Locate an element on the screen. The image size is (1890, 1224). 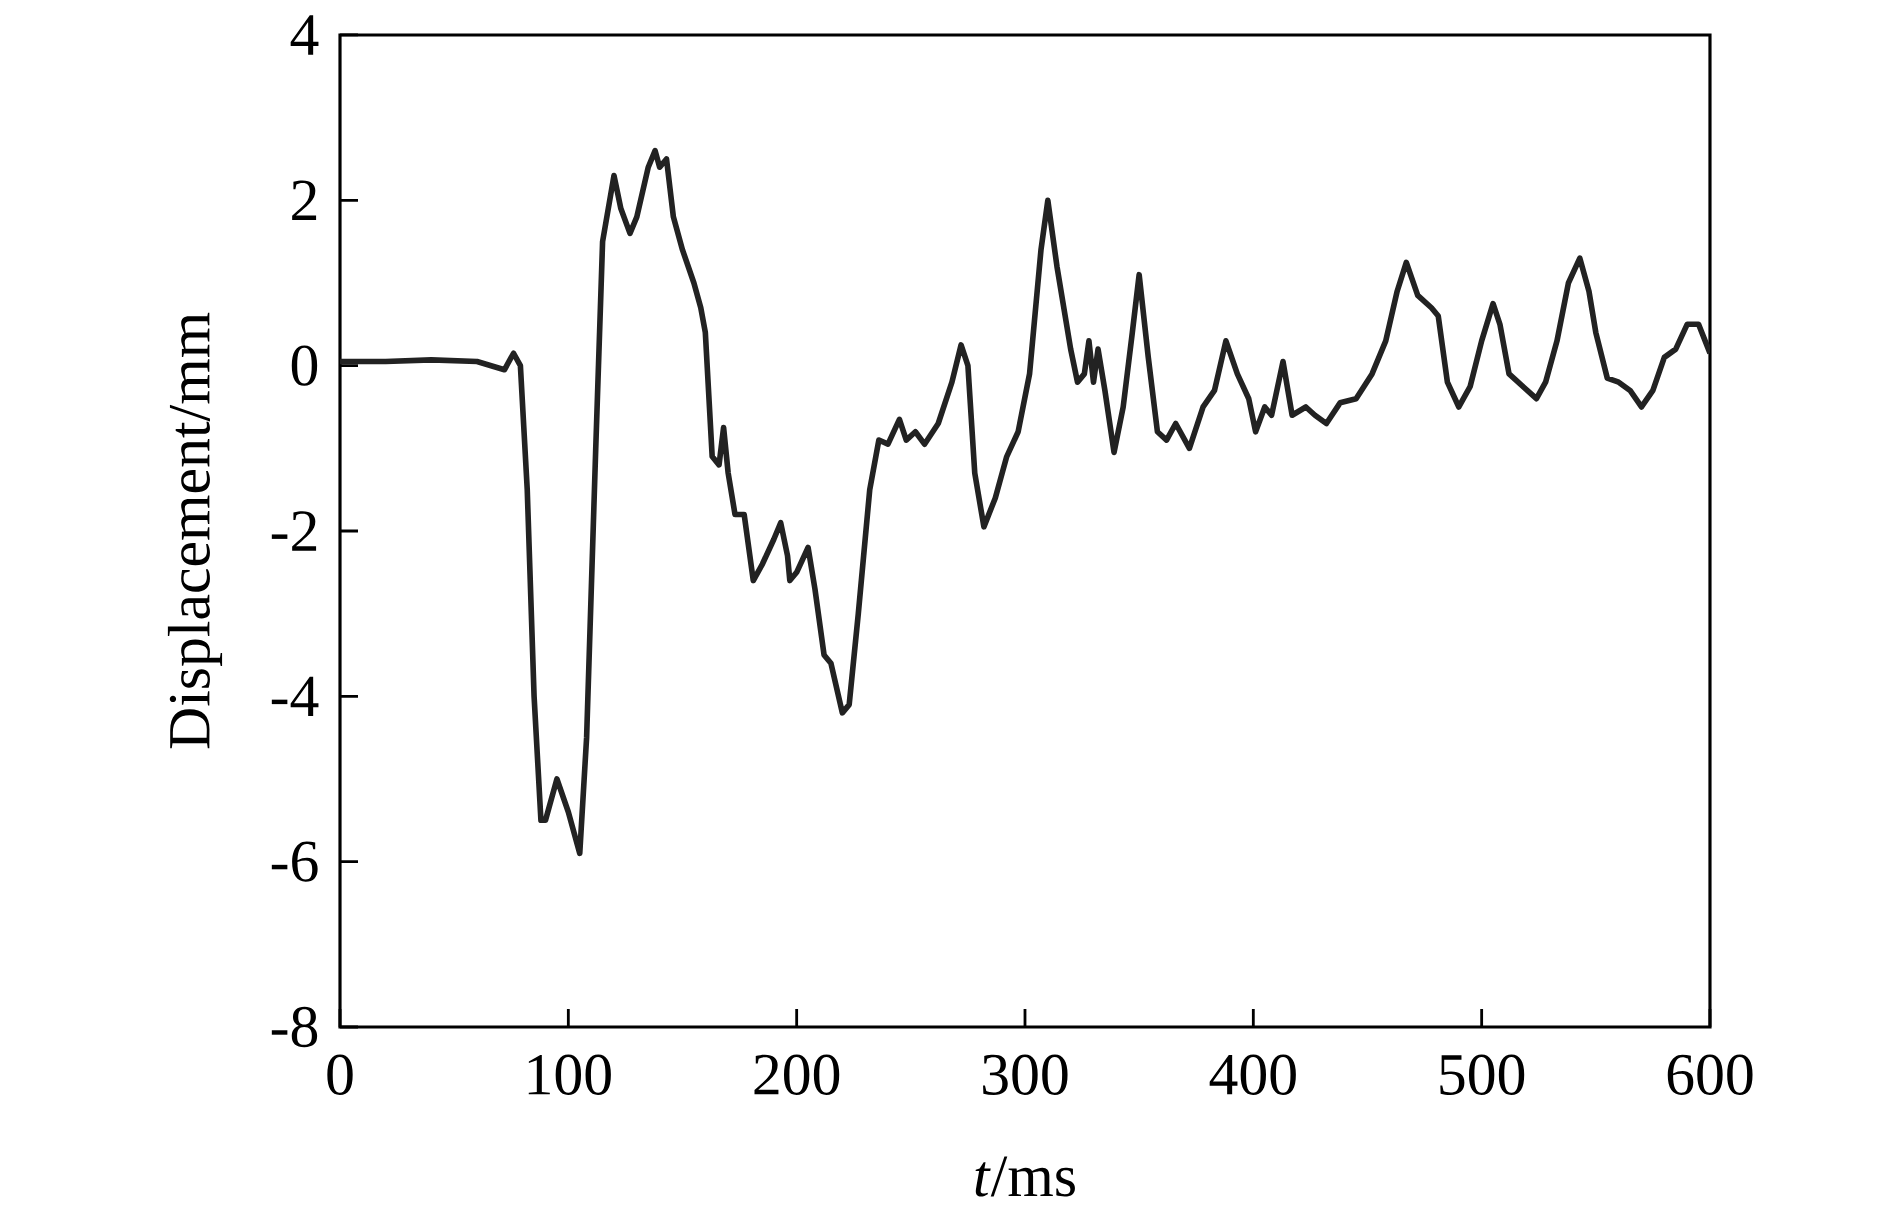
y-tick-label: 0 is located at coordinates (304, 365).